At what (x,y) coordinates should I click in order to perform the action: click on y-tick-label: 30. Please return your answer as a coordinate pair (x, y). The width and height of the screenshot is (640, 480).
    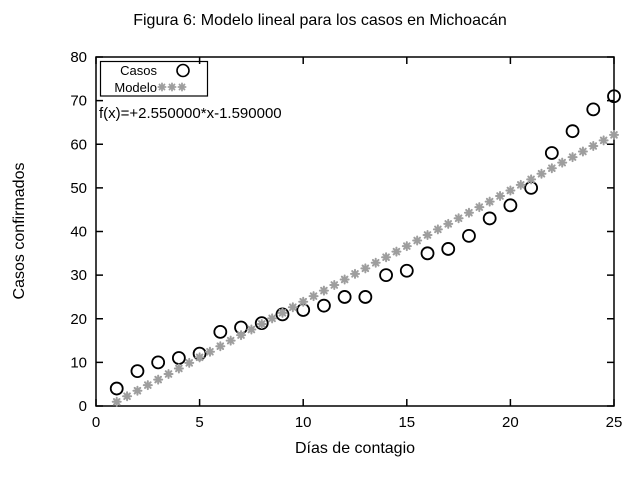
    Looking at the image, I should click on (78, 275).